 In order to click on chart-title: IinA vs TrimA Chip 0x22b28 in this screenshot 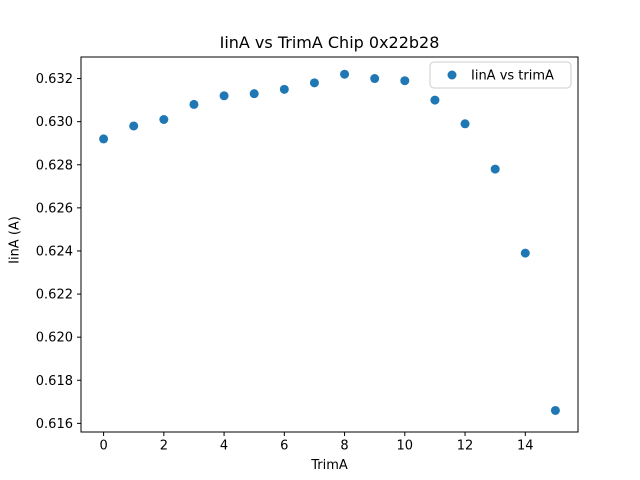, I will do `click(329, 42)`.